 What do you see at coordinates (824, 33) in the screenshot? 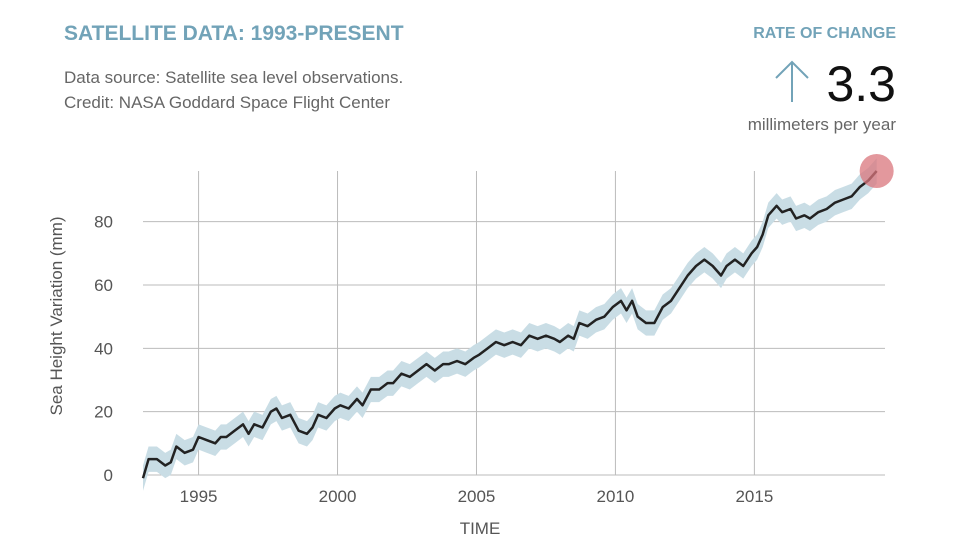
I see `rate-label: RATE OF CHANGE` at bounding box center [824, 33].